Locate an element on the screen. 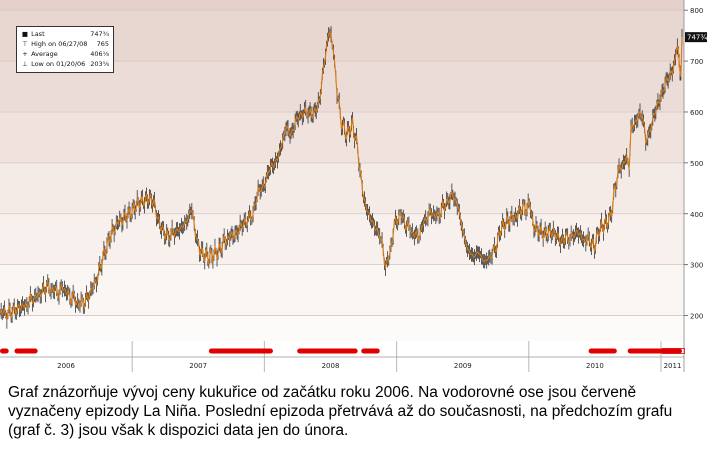 This screenshot has height=455, width=707. y-tick-label: 400 is located at coordinates (696, 215).